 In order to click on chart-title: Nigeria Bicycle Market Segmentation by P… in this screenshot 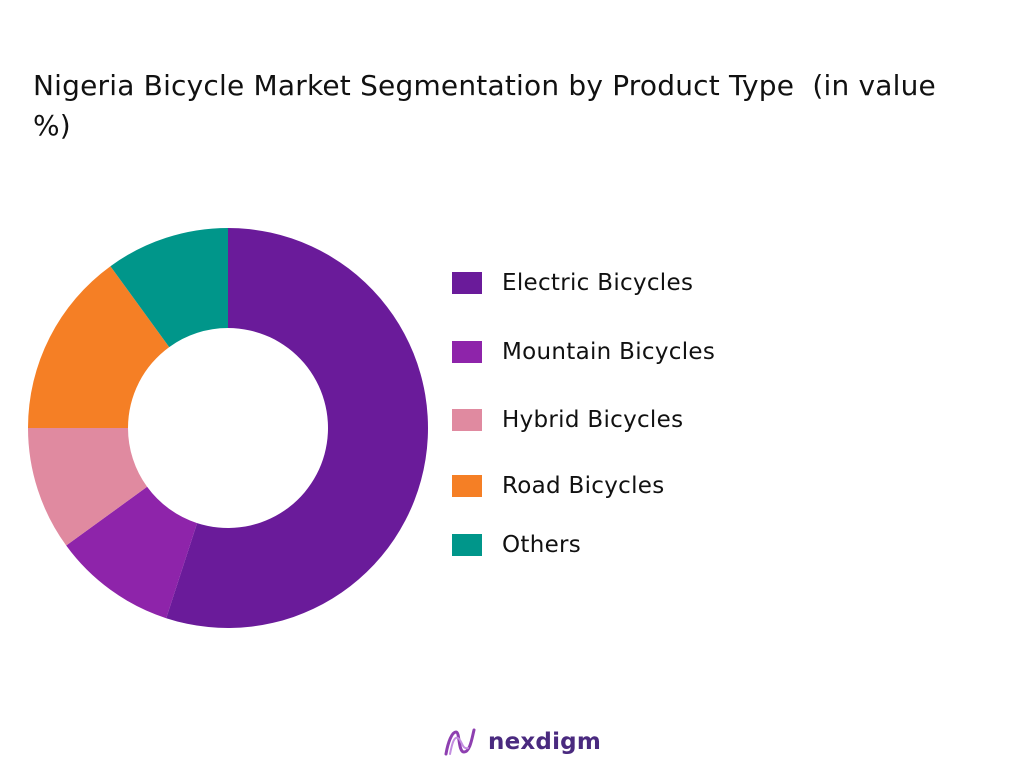, I will do `click(489, 105)`.